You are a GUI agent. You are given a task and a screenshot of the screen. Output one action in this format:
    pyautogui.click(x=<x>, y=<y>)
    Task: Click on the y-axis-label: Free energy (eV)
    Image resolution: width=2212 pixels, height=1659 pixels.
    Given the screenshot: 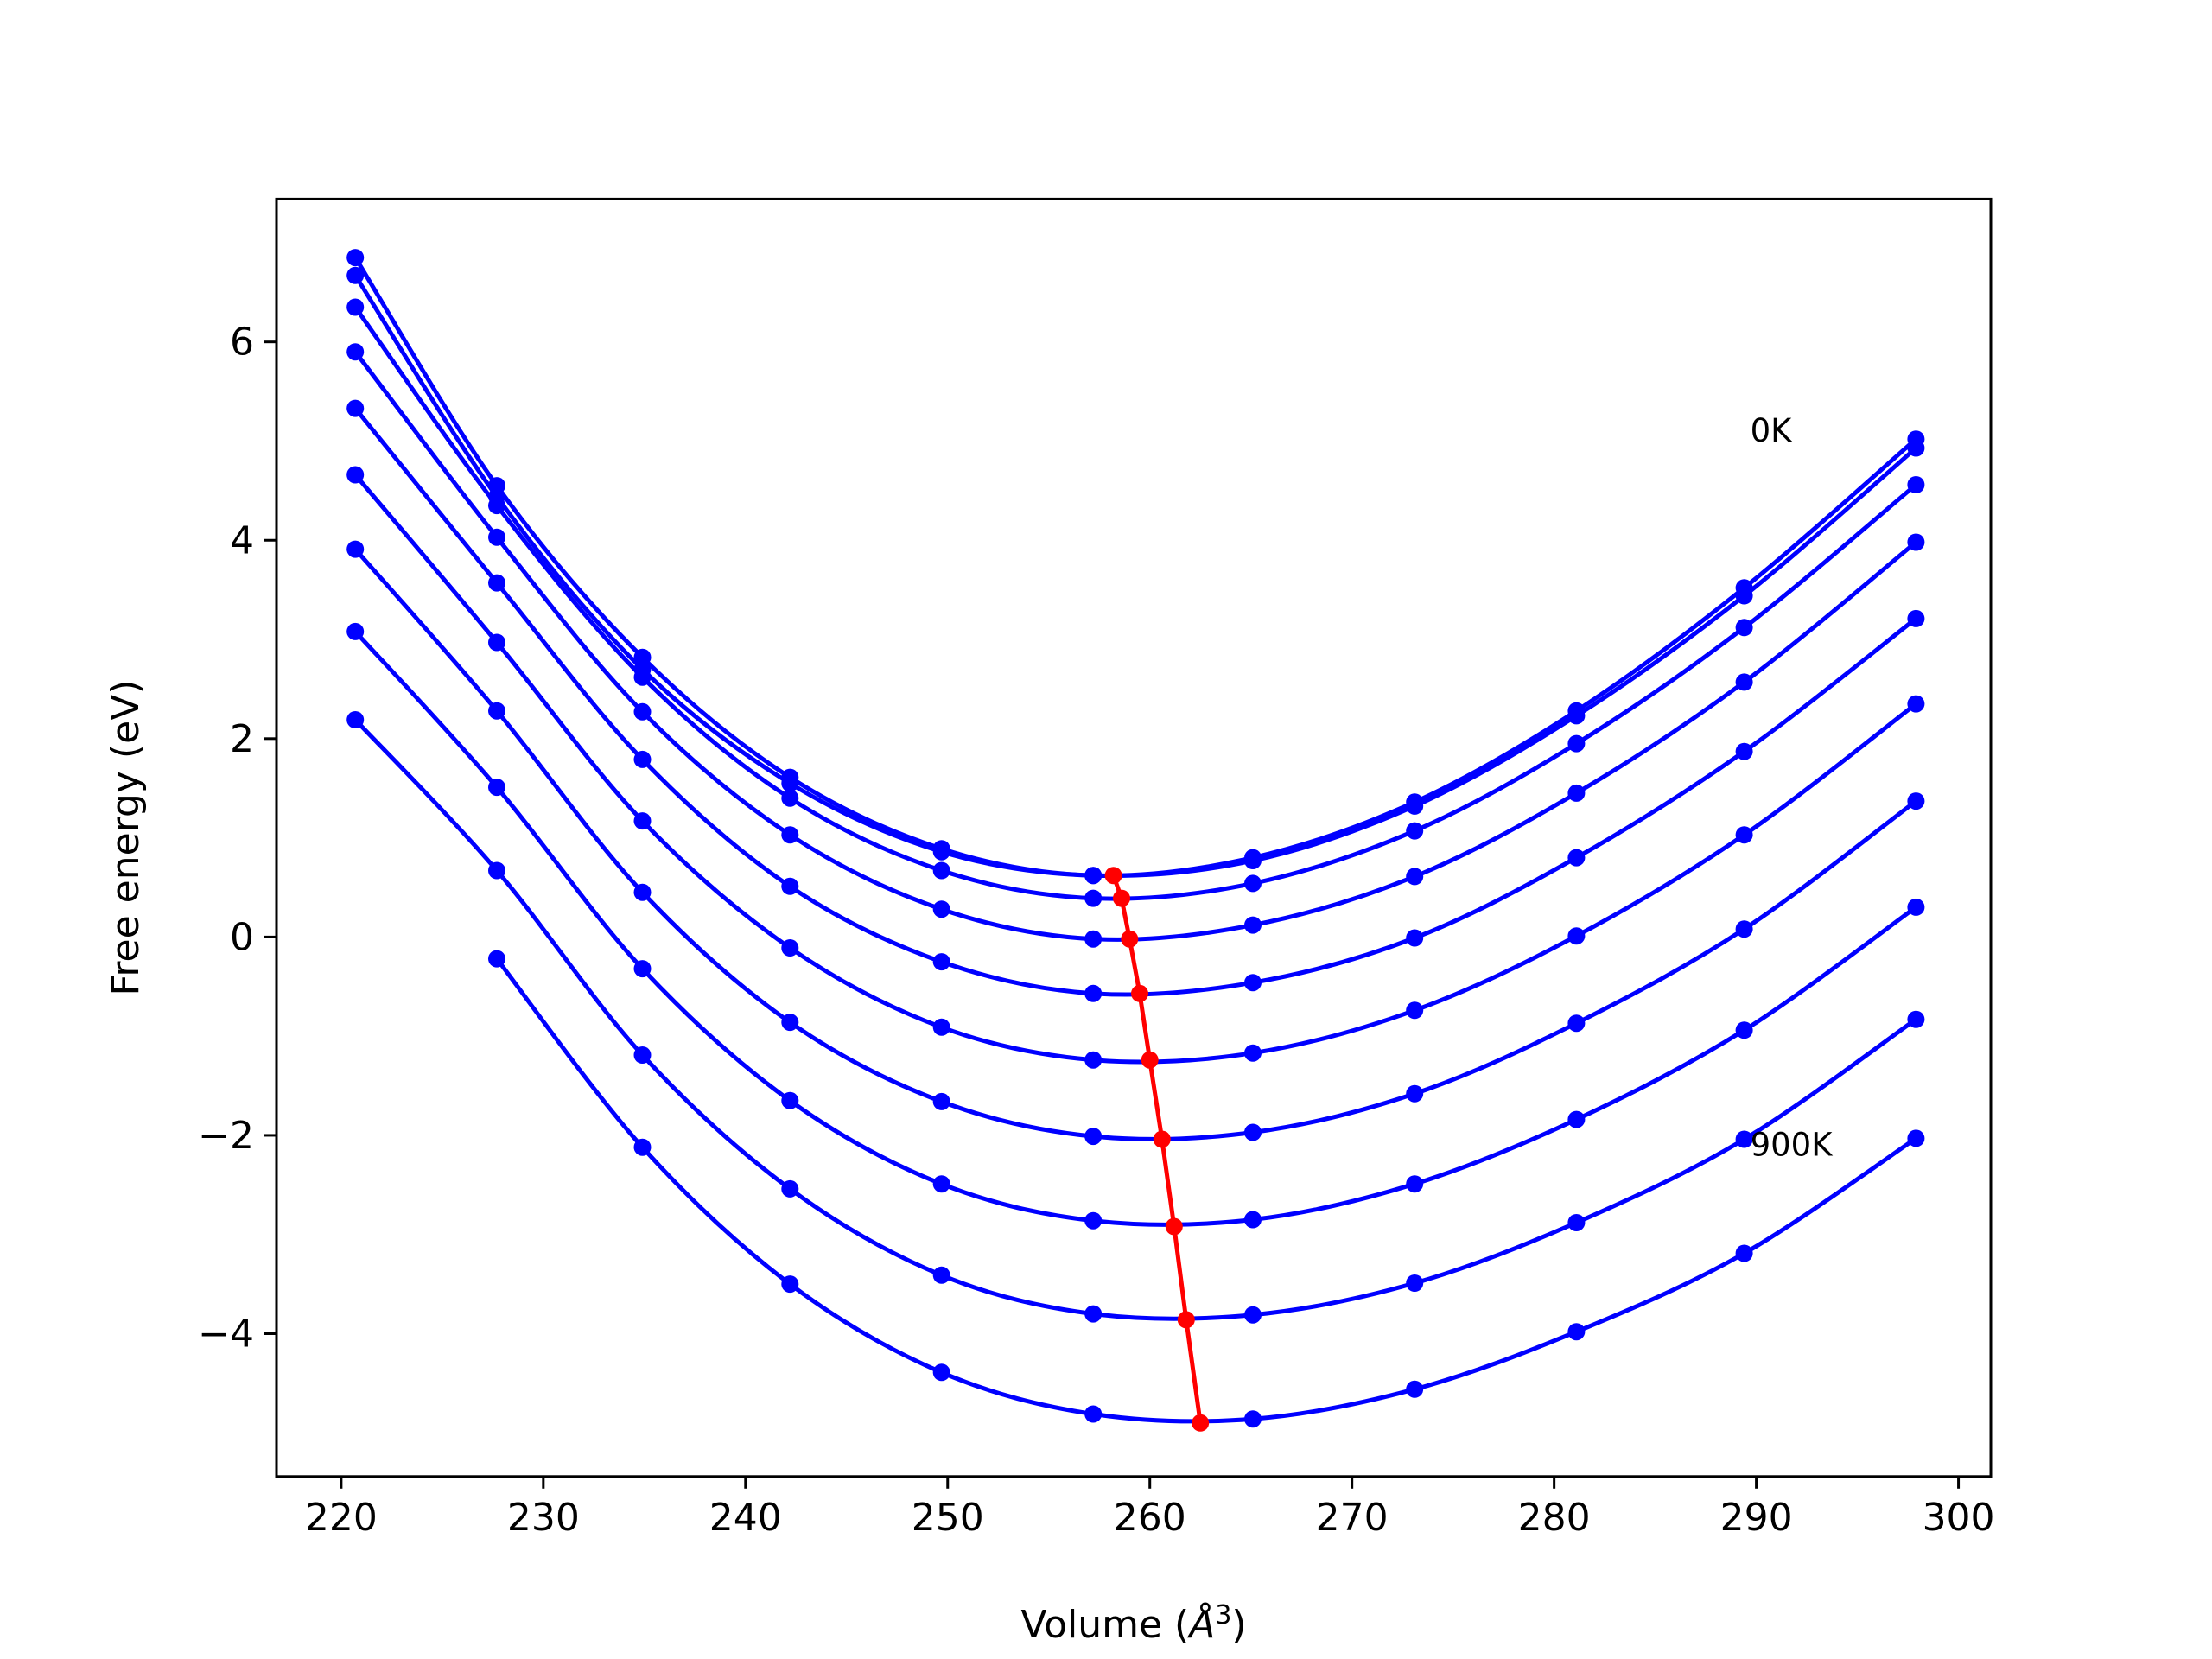 What is the action you would take?
    pyautogui.click(x=126, y=838)
    